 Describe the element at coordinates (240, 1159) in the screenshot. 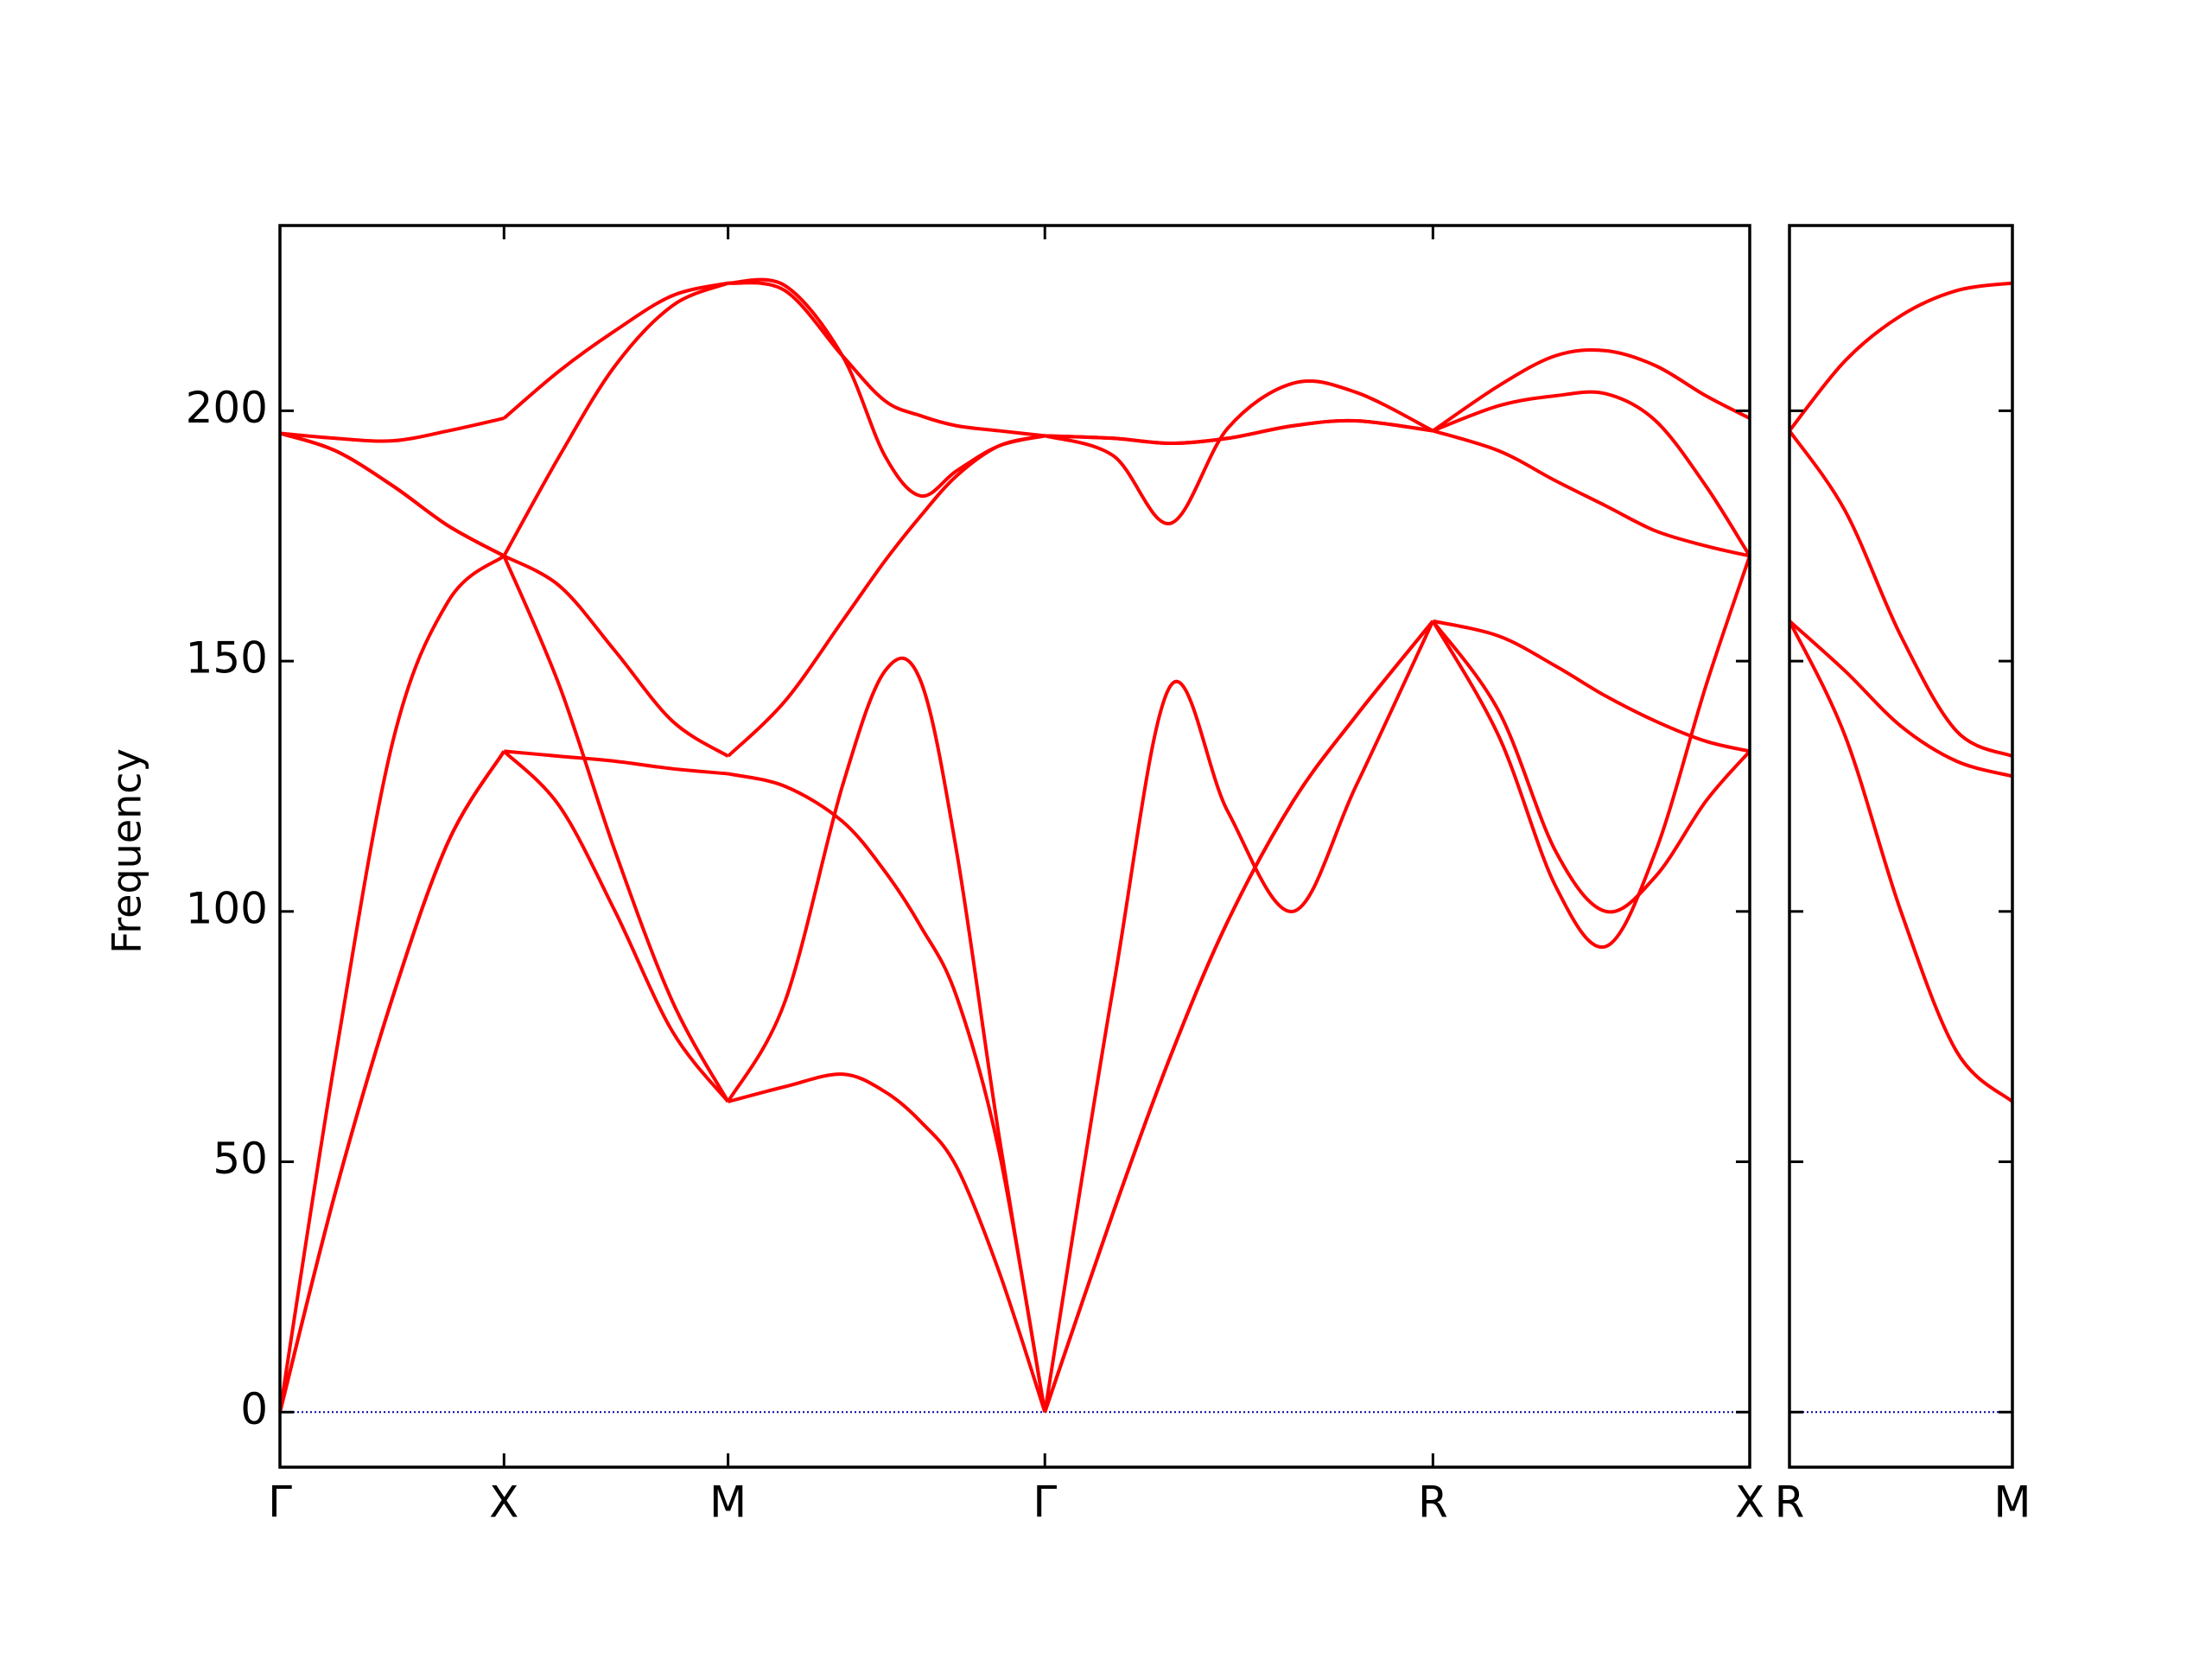

I see `y-tick-label: 50` at that location.